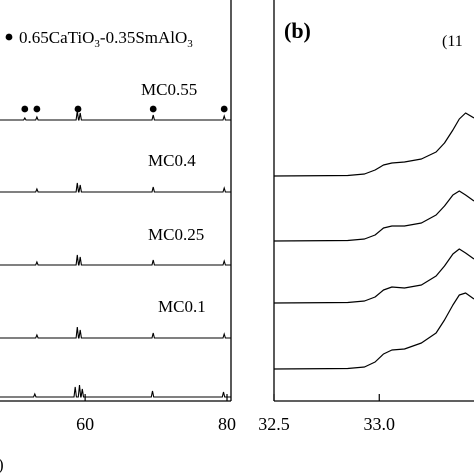  Describe the element at coordinates (106, 39) in the screenshot. I see `legend-text: 0.65CaTiO3-0.35SmAlO3` at that location.